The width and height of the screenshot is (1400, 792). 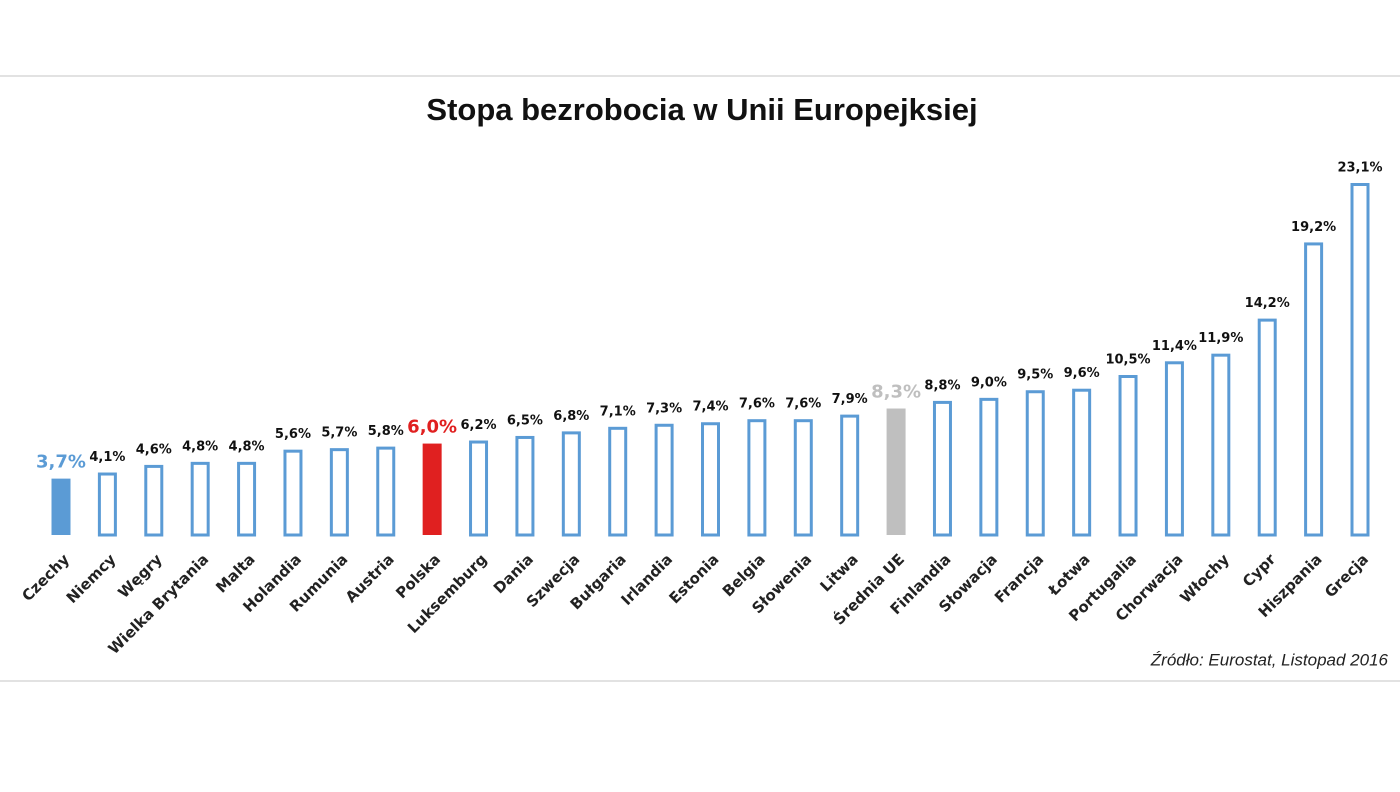 I want to click on value-label: 6,2%, so click(x=479, y=425).